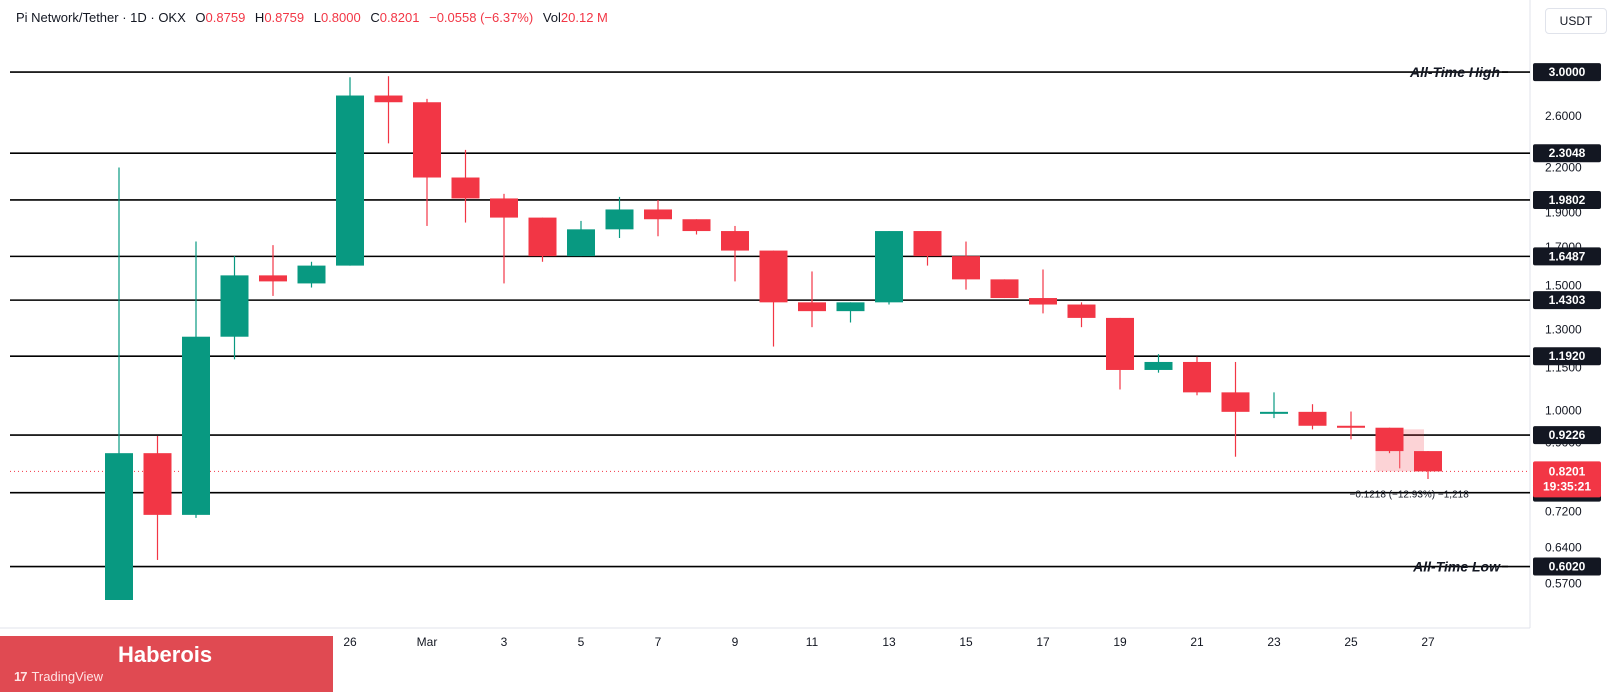  I want to click on y-tick-label: 1.9000, so click(1563, 213).